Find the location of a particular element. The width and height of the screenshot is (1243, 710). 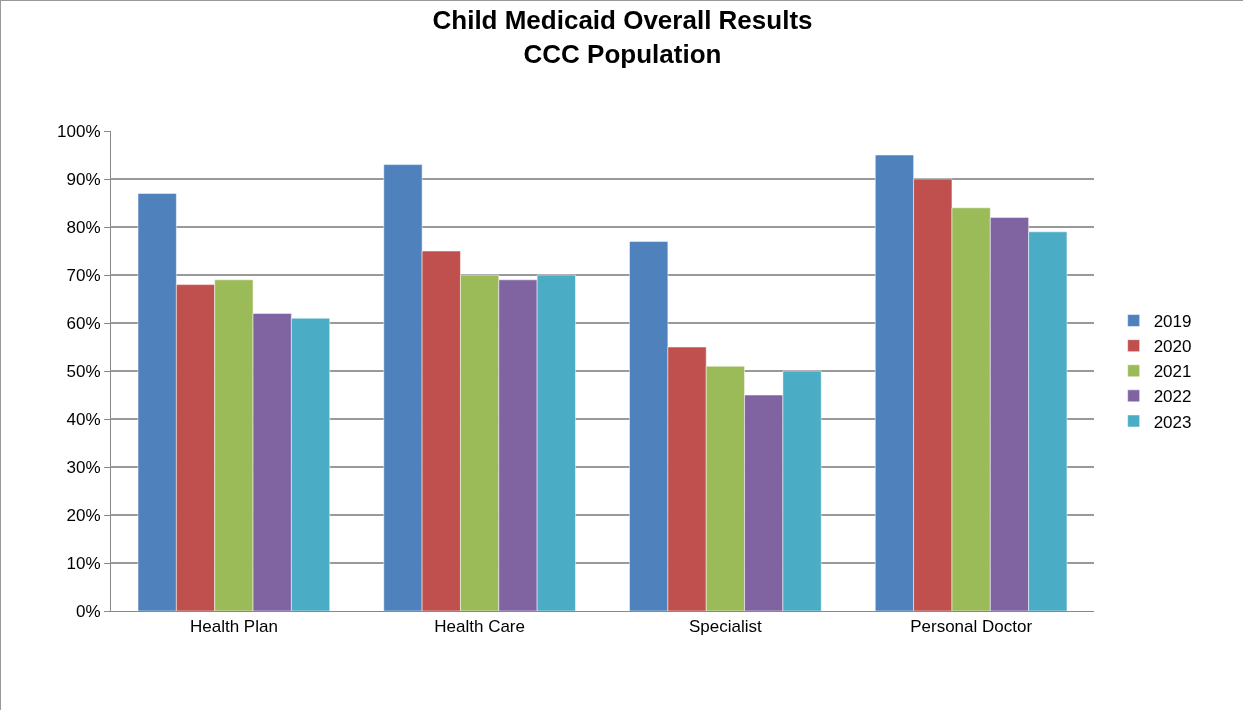

chart-title: Child Medicaid Overall Results CCC Population is located at coordinates (622, 37).